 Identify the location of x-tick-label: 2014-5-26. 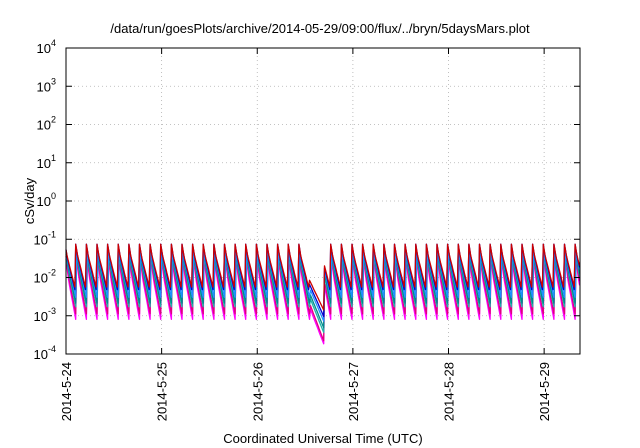
(257, 391).